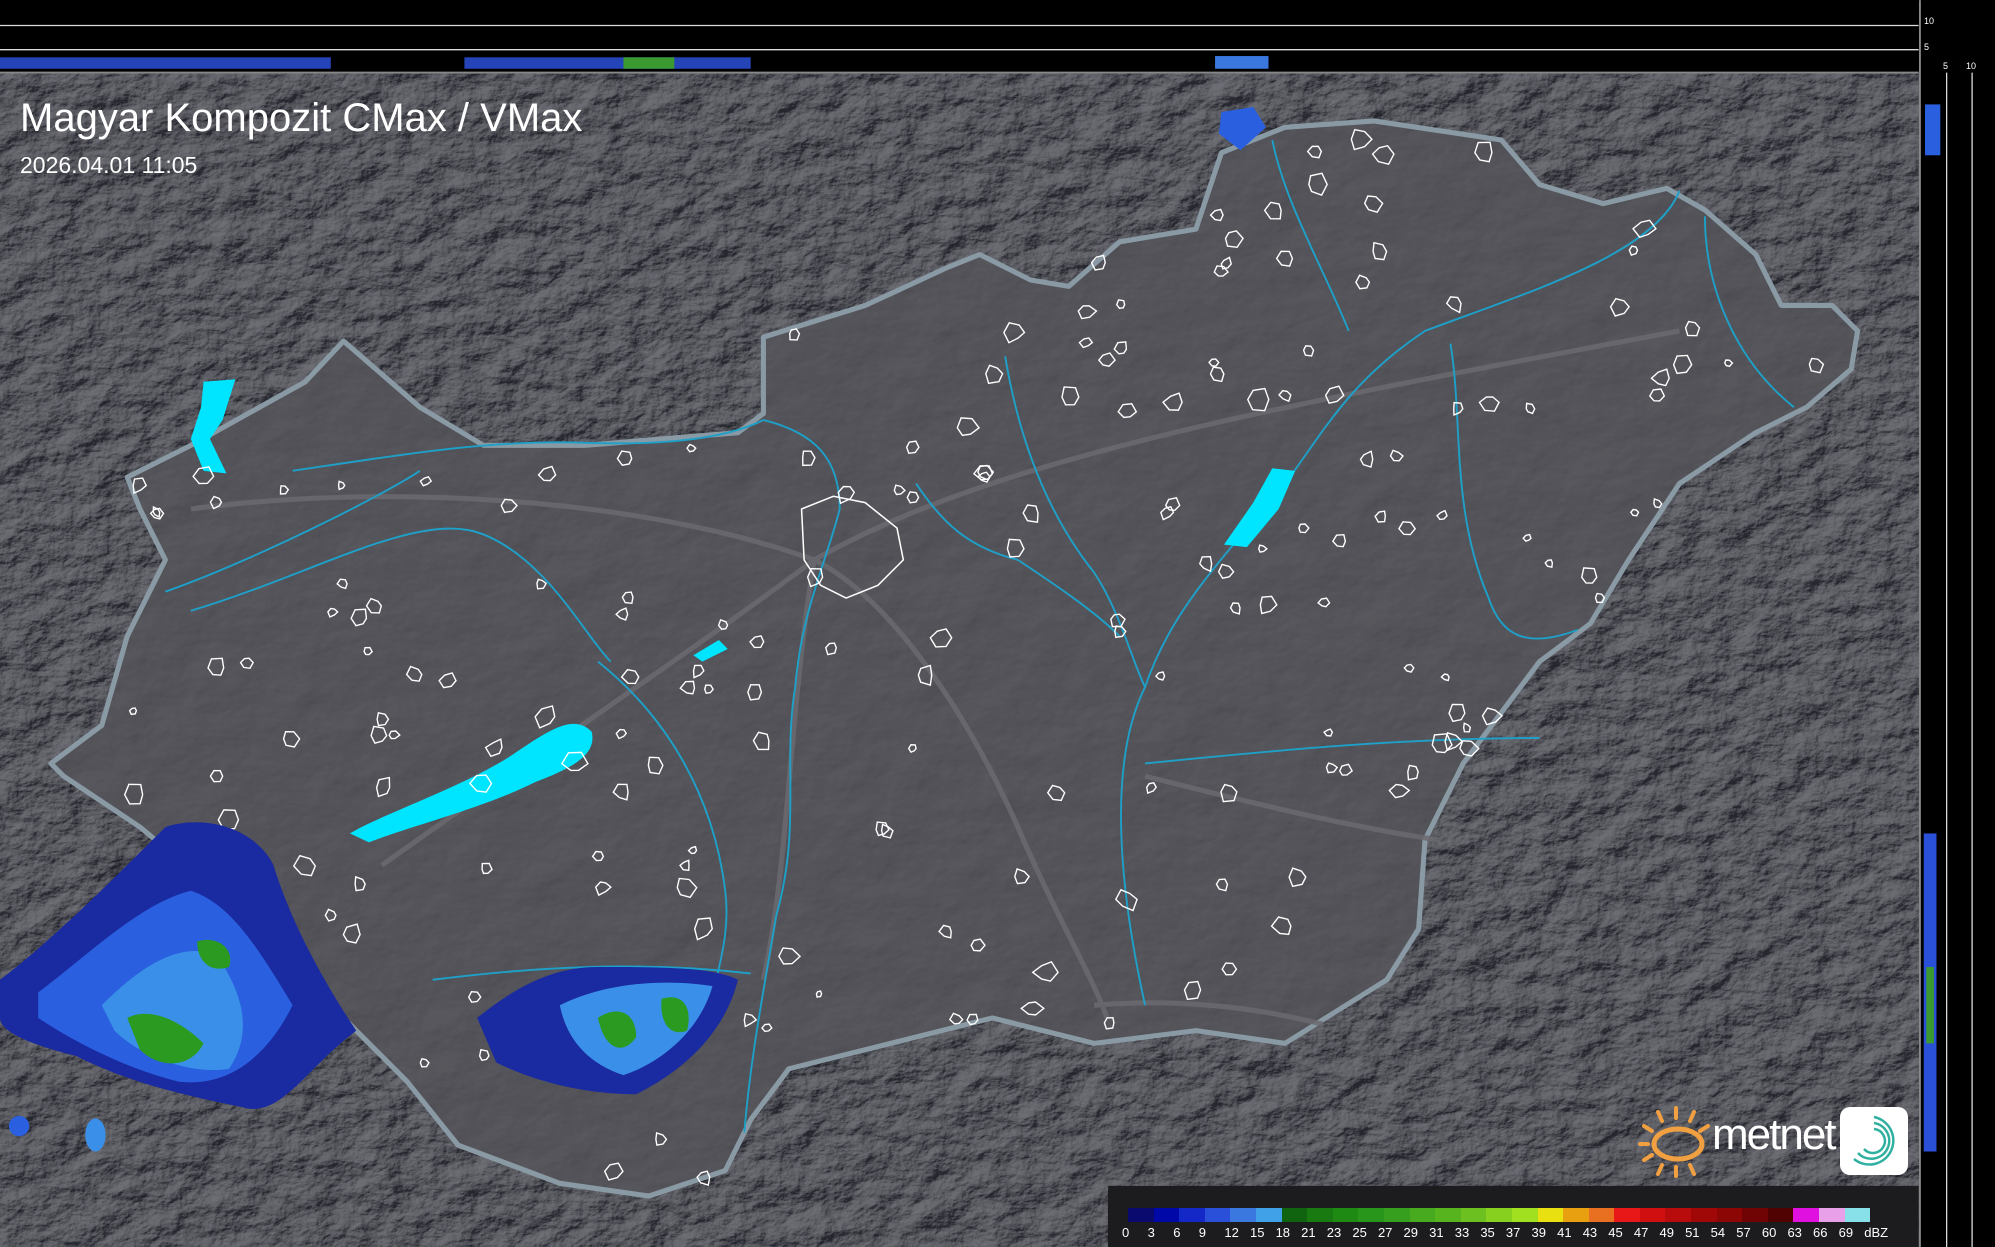 This screenshot has height=1247, width=1995. I want to click on legend-label: 35, so click(1487, 1232).